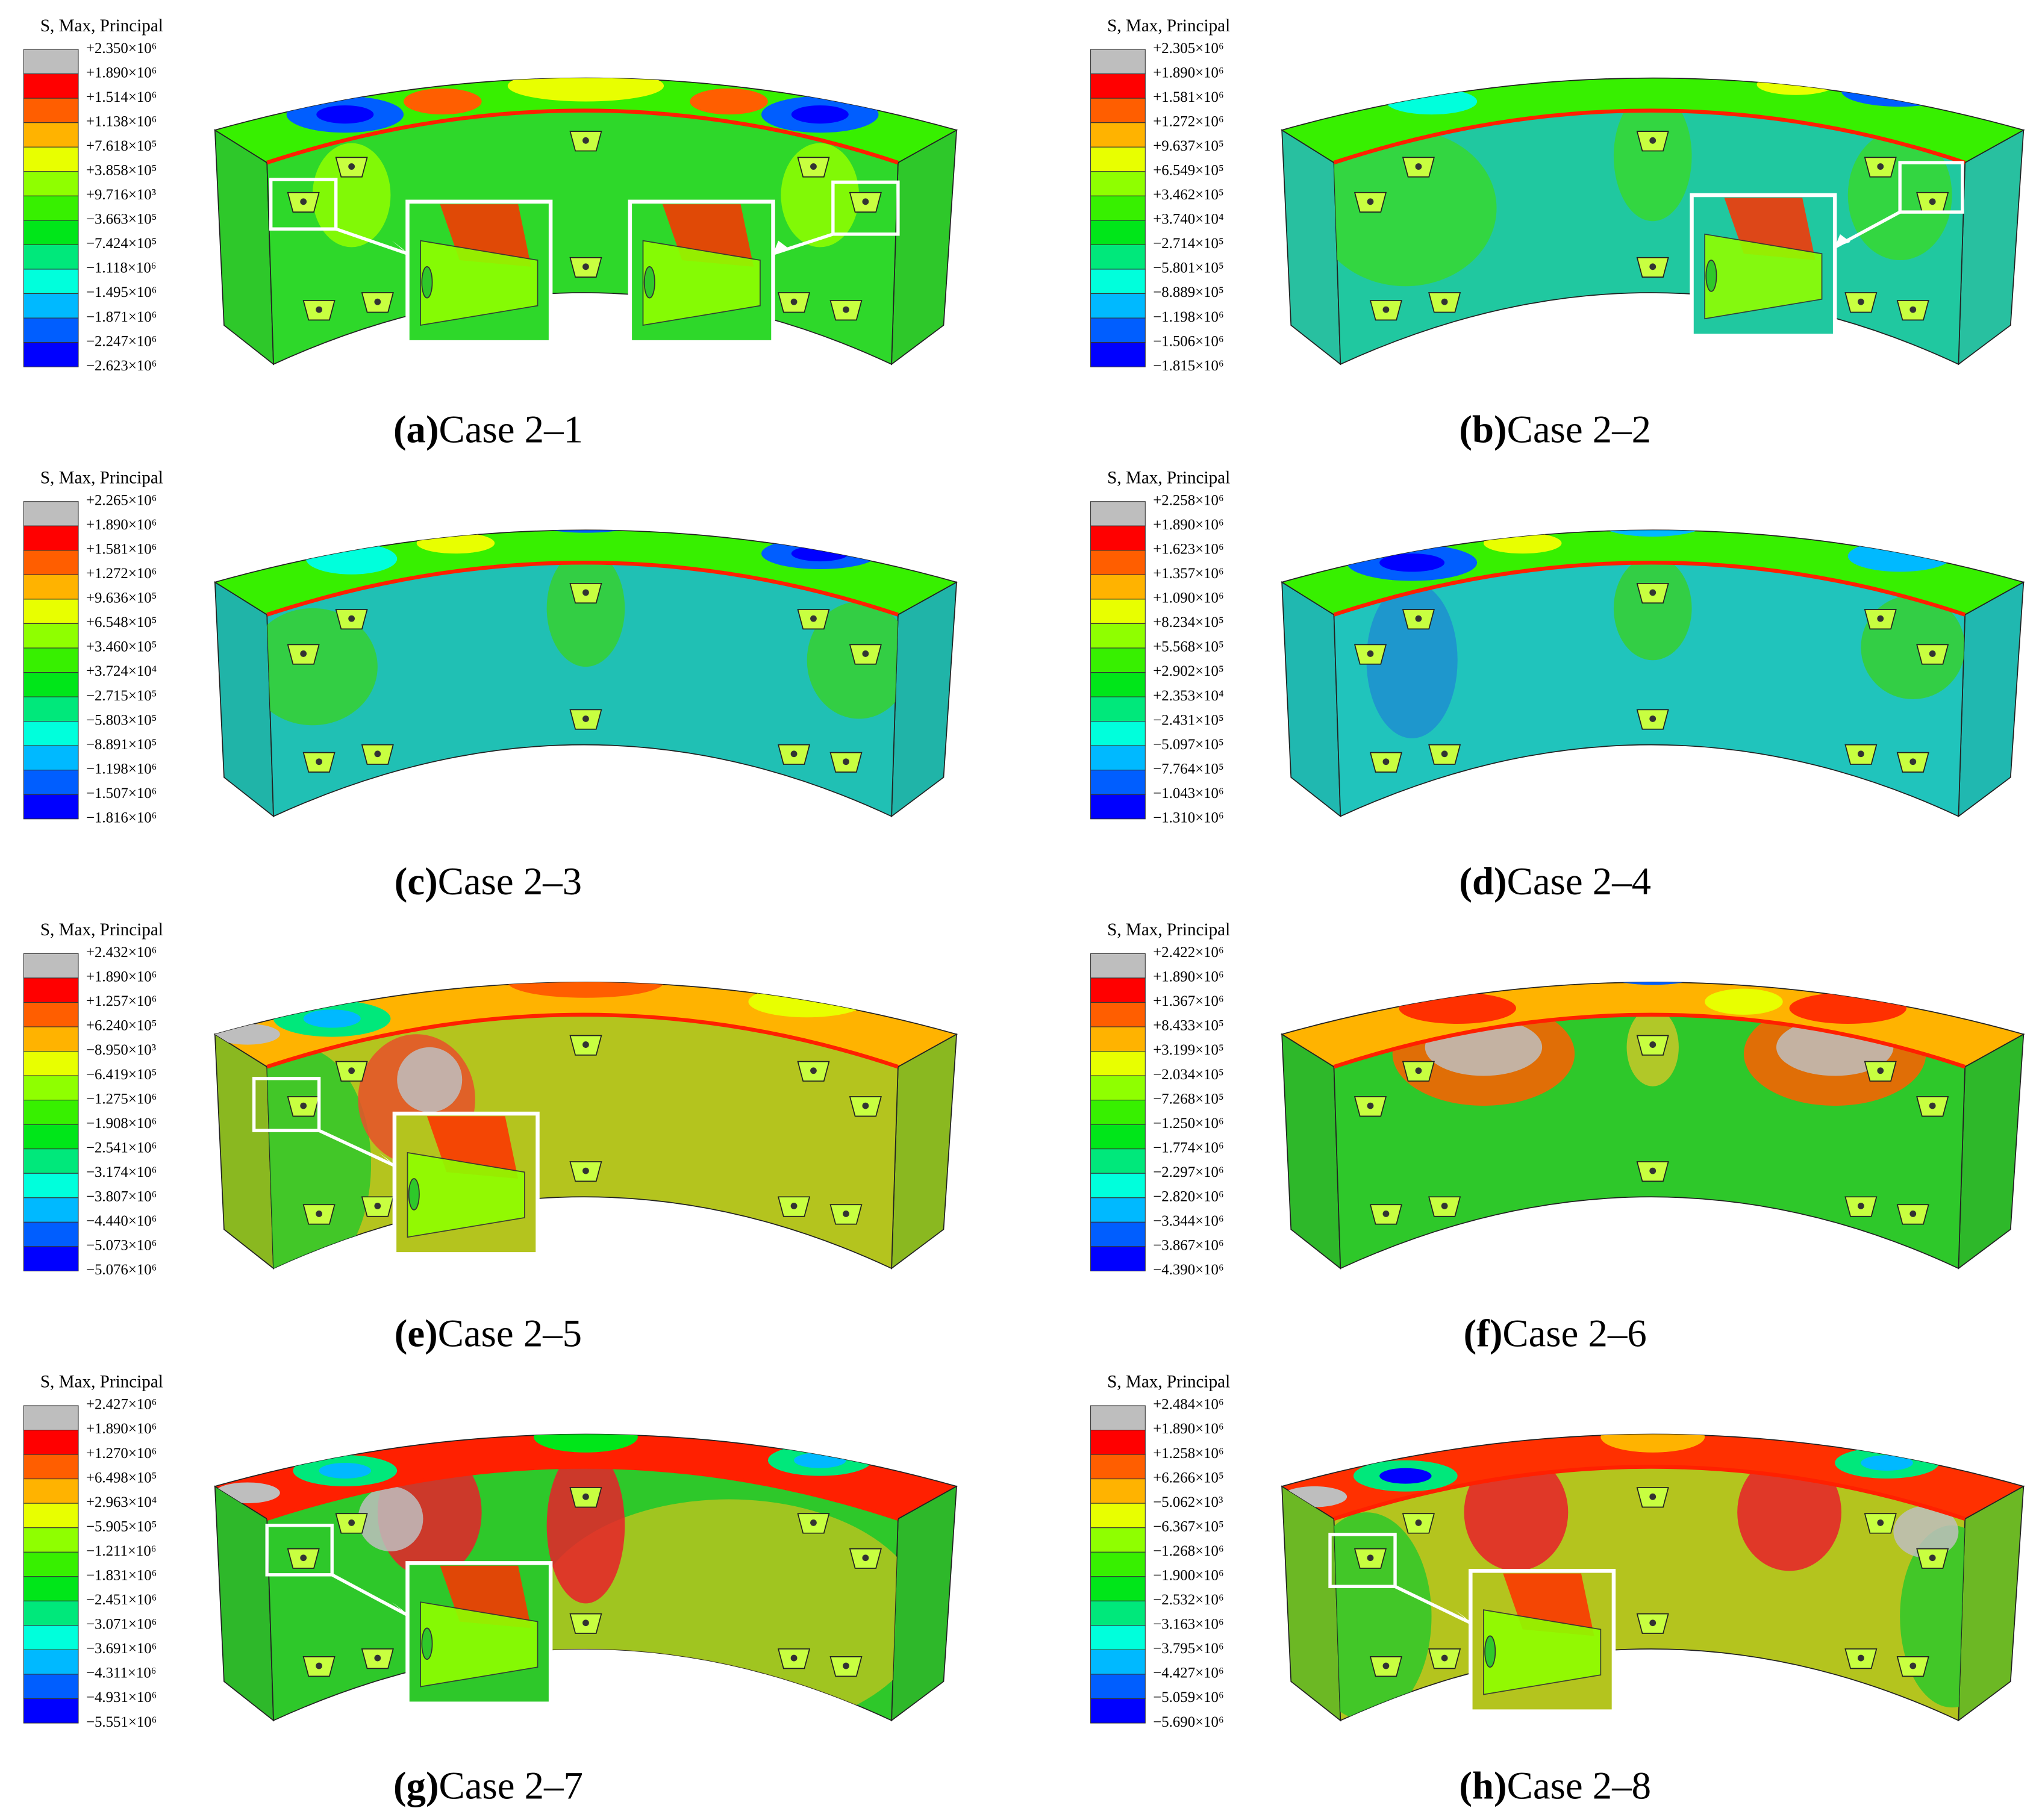 The height and width of the screenshot is (1820, 2042). Describe the element at coordinates (1188, 500) in the screenshot. I see `legend-value: +2.258×10⁶` at that location.